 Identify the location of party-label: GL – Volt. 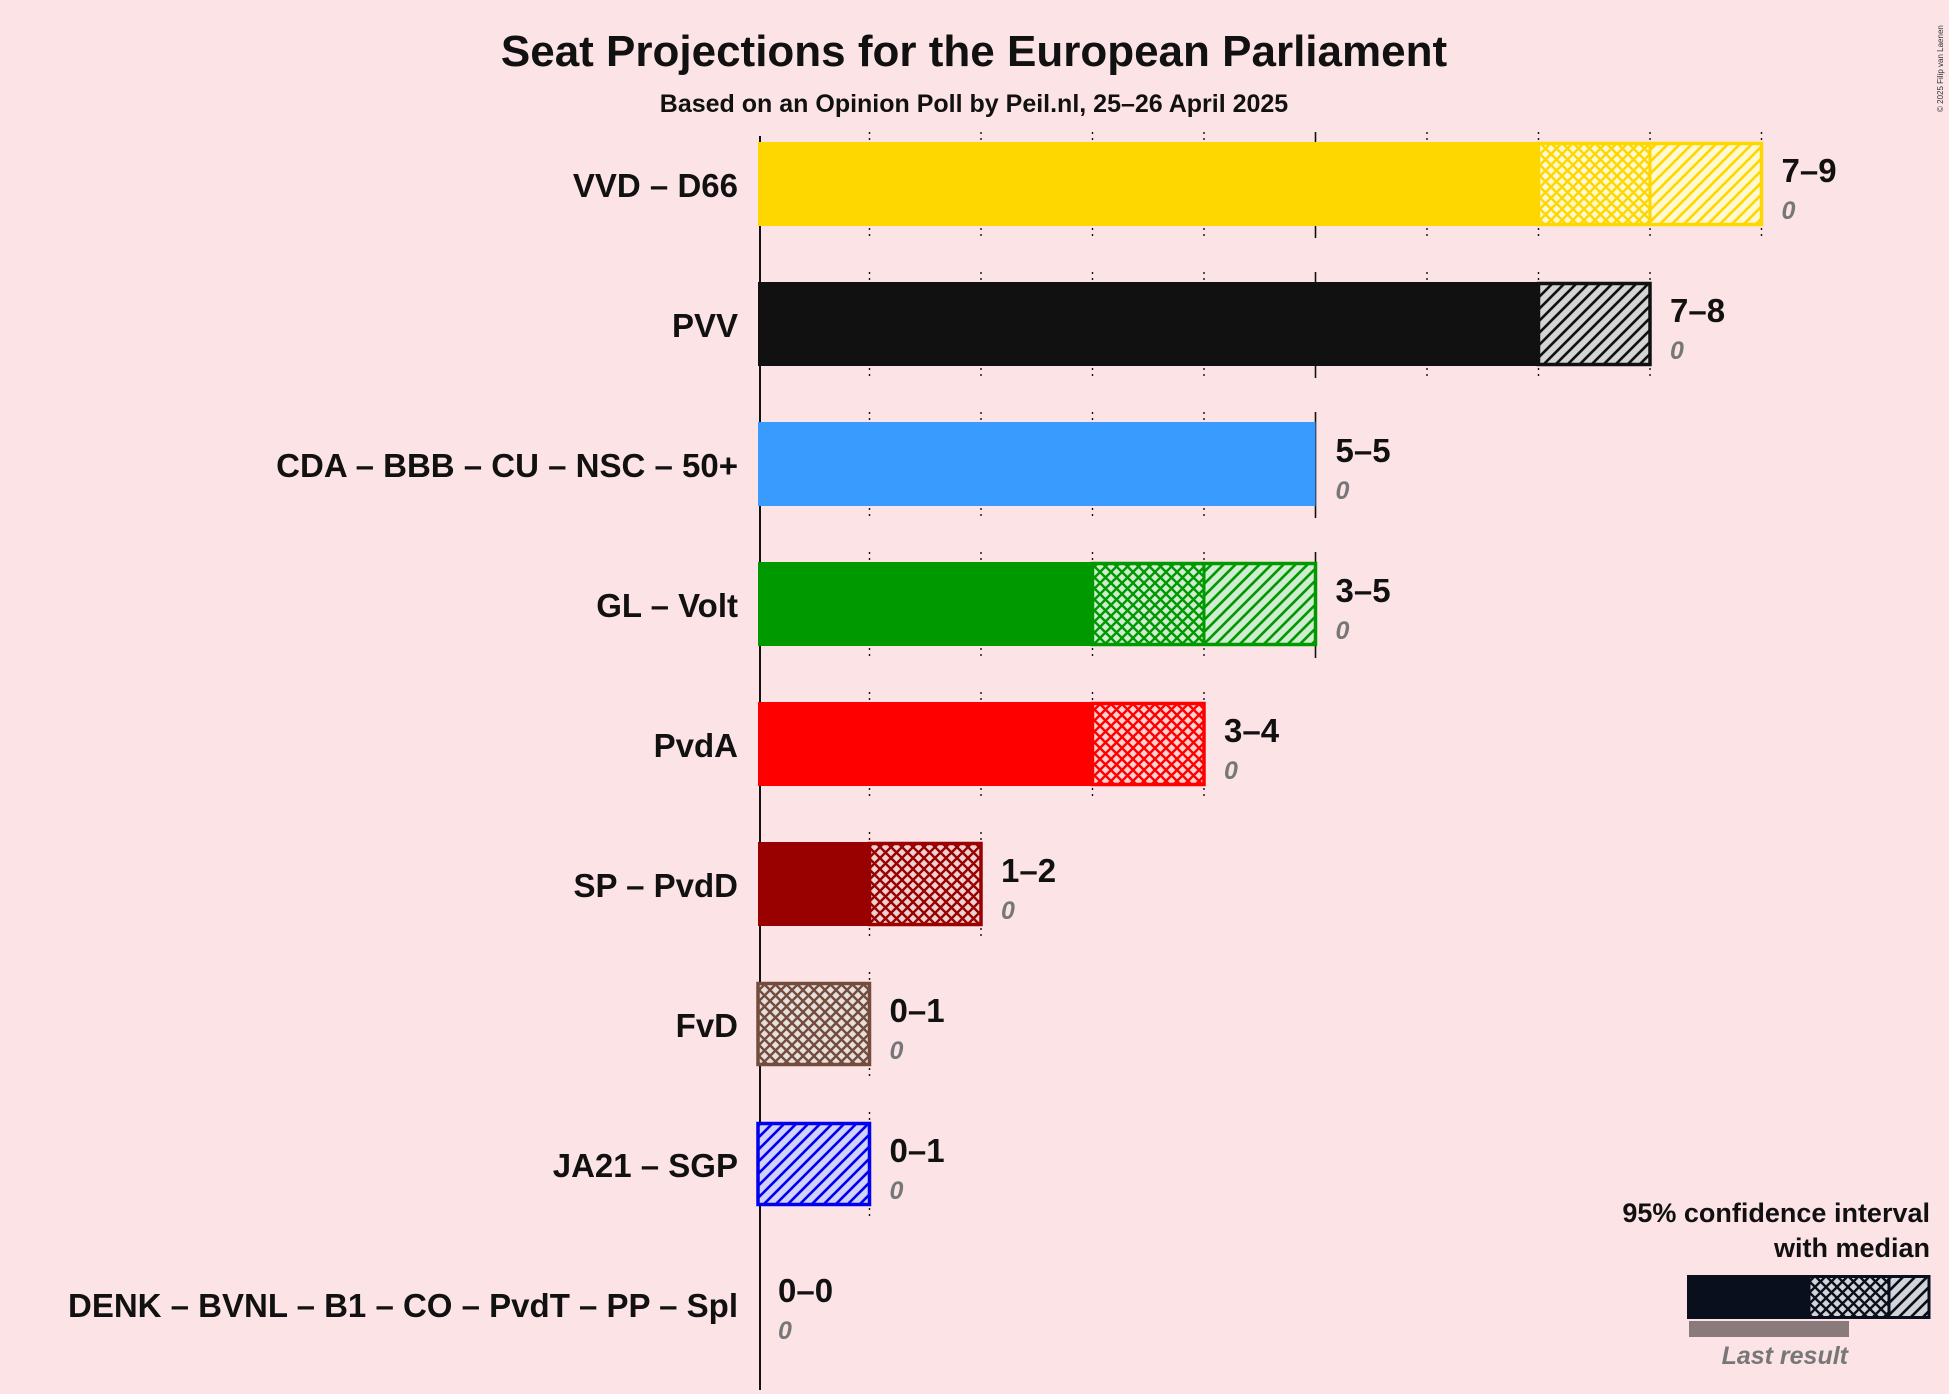
(667, 605).